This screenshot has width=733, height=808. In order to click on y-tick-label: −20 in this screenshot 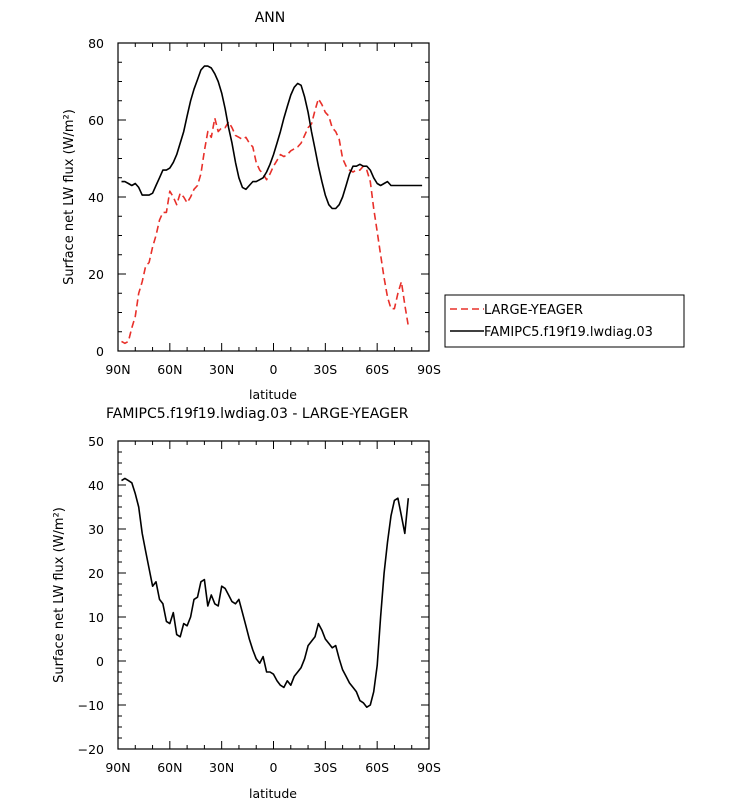, I will do `click(91, 749)`.